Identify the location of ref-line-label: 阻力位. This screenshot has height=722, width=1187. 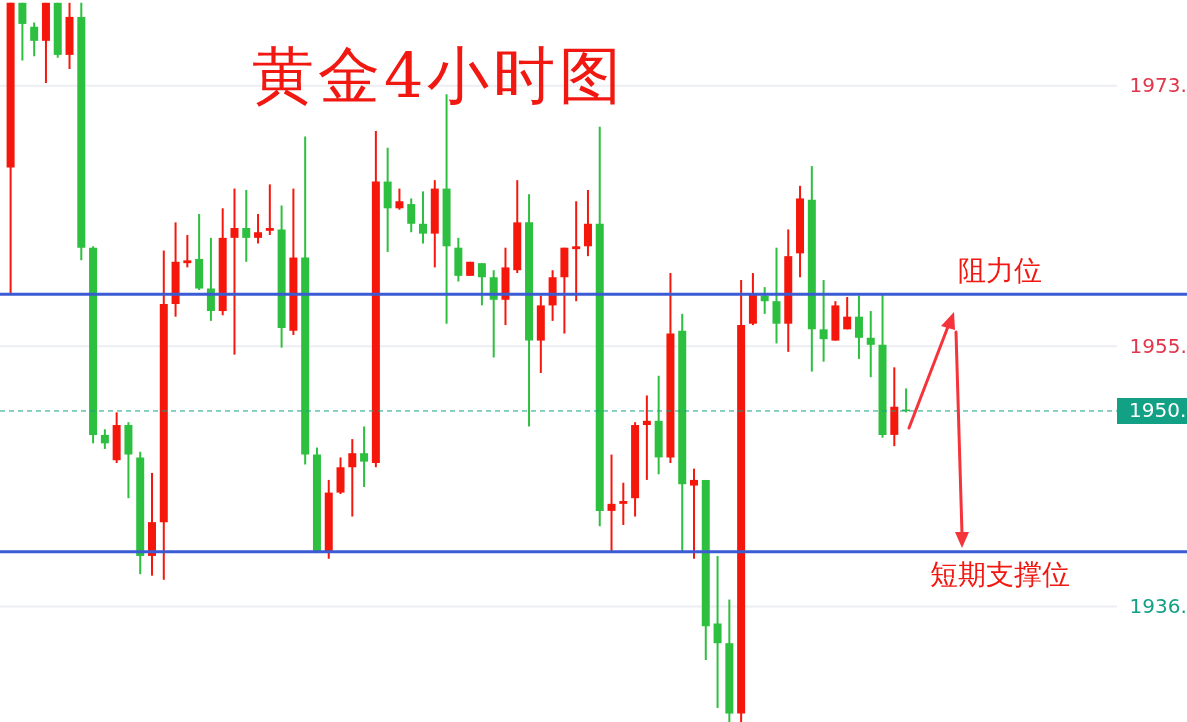
(1000, 271).